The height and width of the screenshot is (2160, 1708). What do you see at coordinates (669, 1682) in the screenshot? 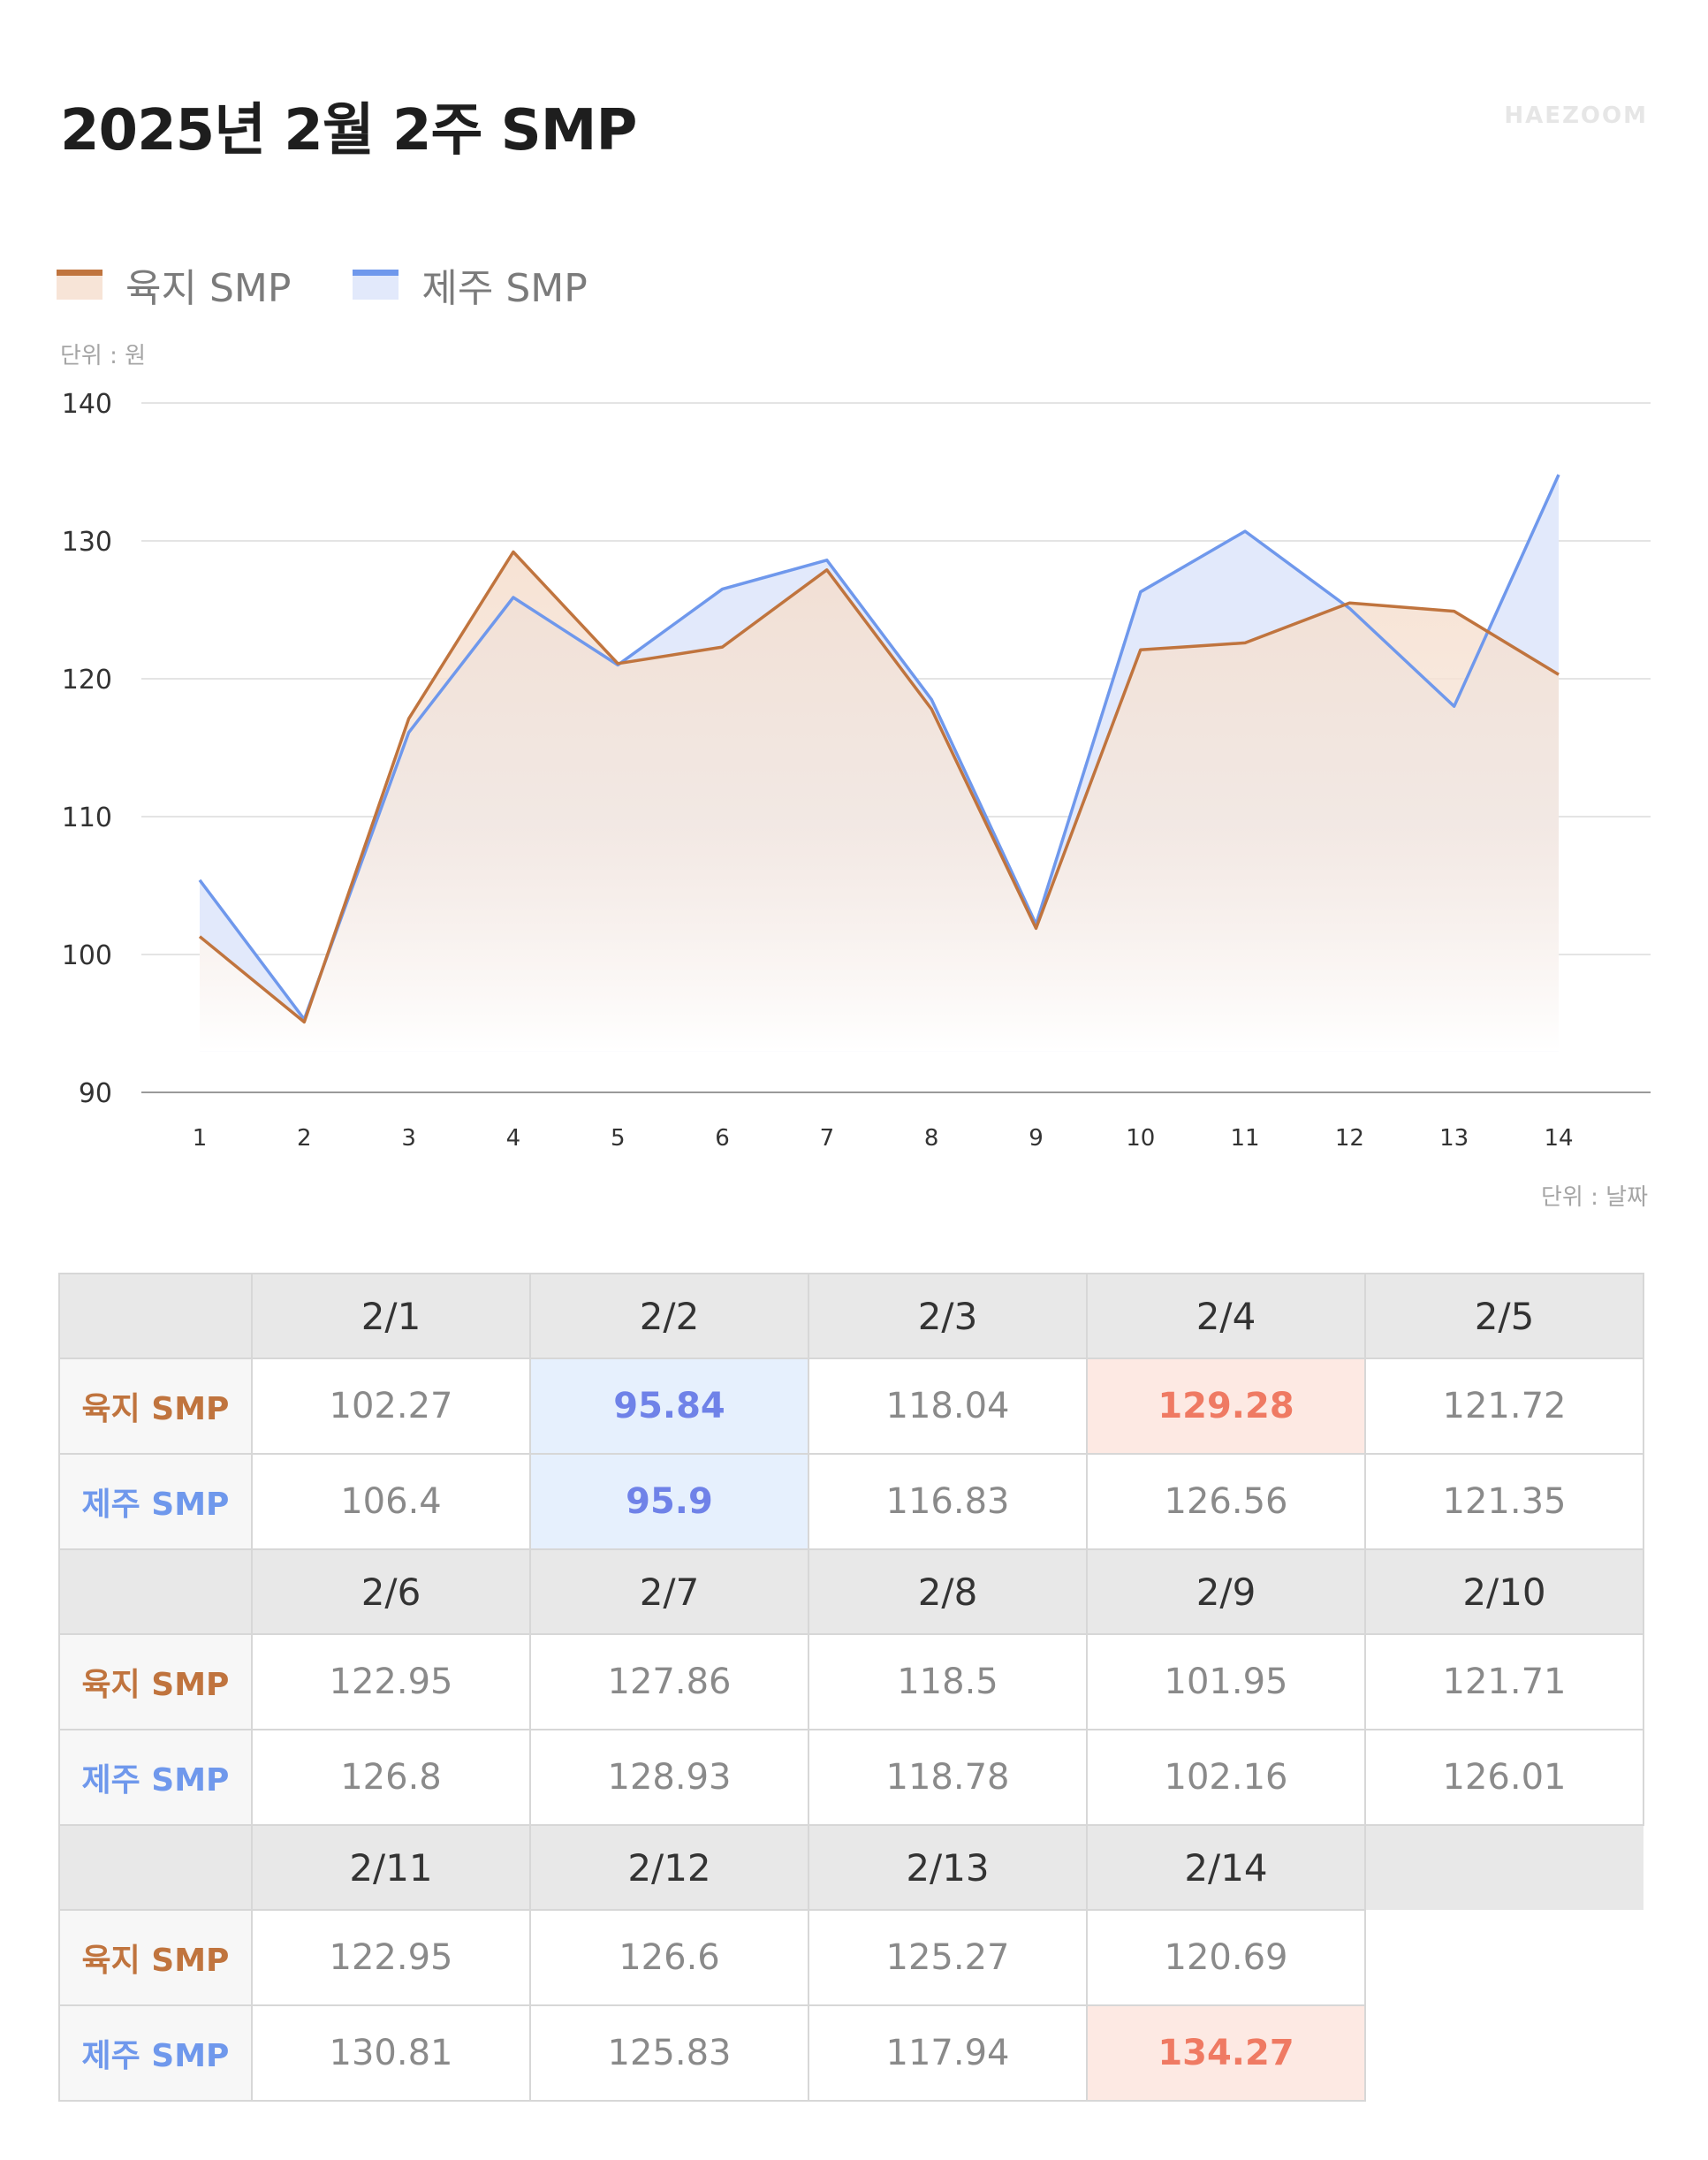
I see `value-cell-land: 127.86` at bounding box center [669, 1682].